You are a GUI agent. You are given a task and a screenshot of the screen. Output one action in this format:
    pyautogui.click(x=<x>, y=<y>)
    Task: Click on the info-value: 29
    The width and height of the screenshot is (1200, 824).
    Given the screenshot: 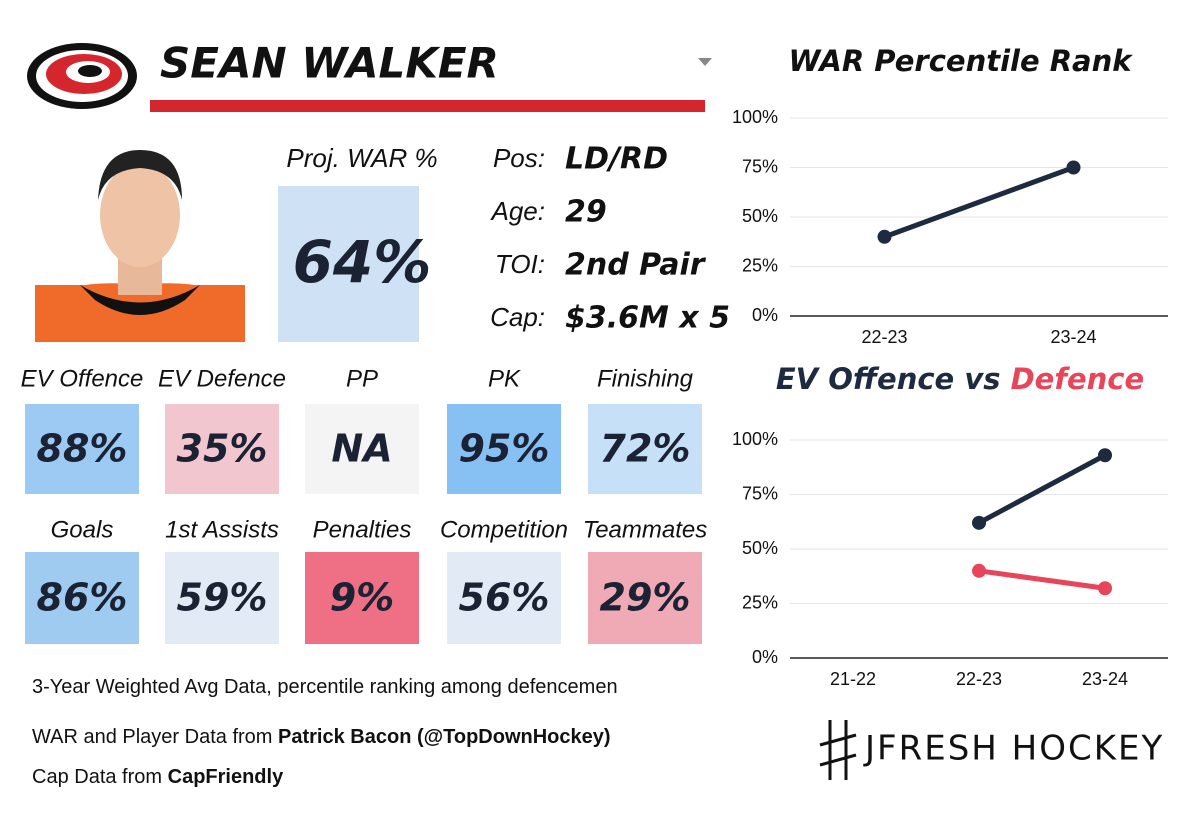 What is the action you would take?
    pyautogui.click(x=586, y=212)
    